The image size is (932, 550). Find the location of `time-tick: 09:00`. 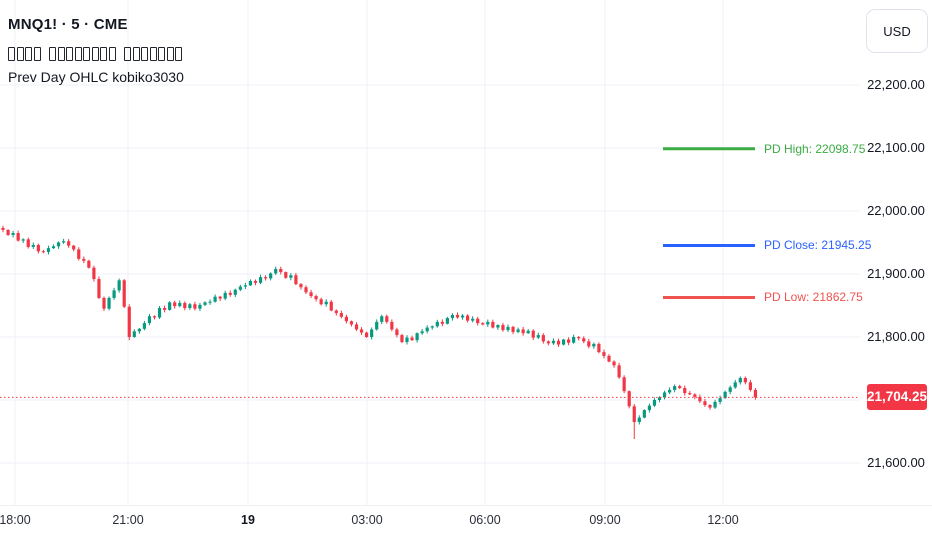

time-tick: 09:00 is located at coordinates (605, 520).